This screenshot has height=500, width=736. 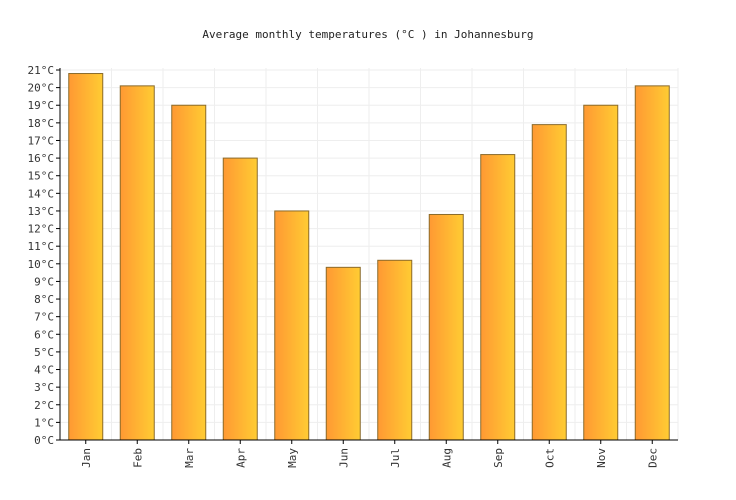 I want to click on bar-apr, so click(x=240, y=299).